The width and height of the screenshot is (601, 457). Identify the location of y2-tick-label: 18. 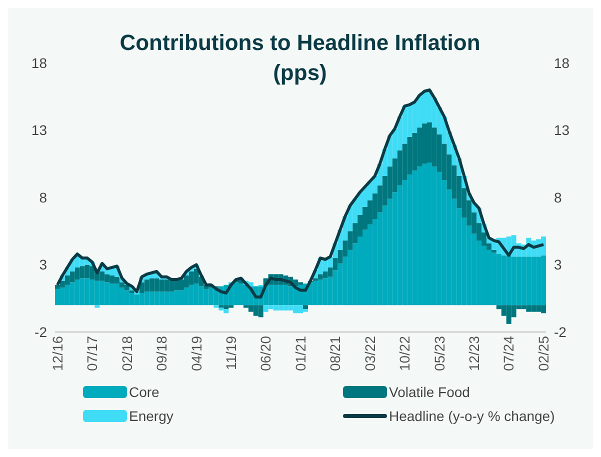
(562, 62).